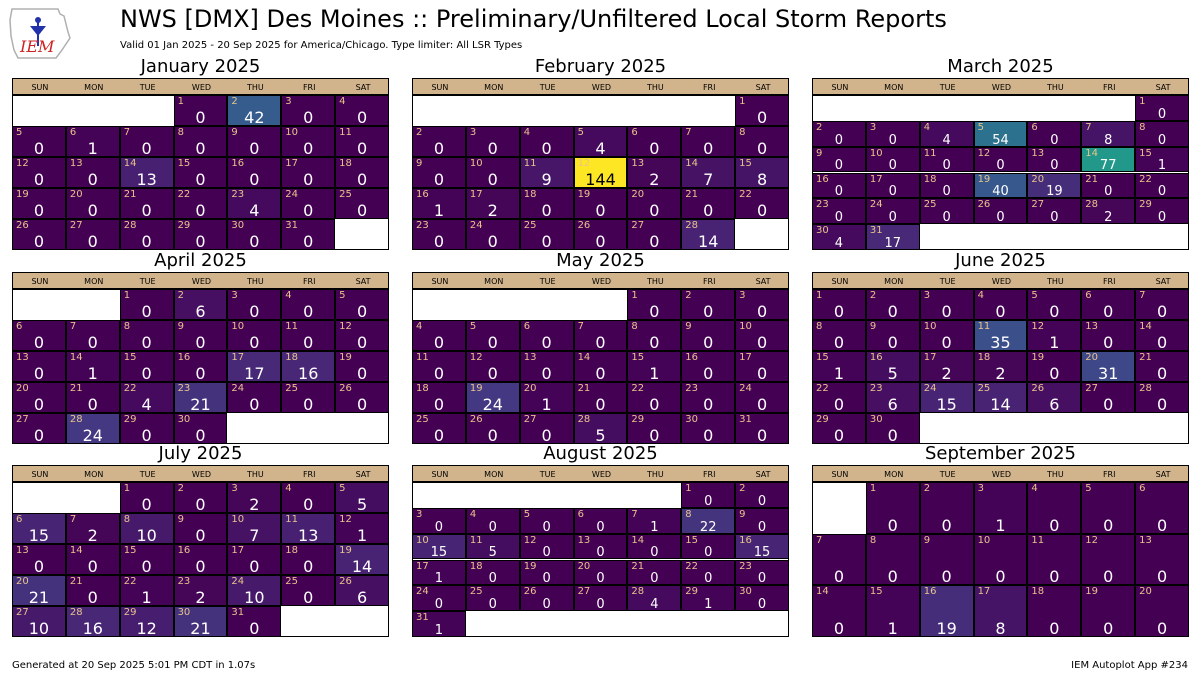 The height and width of the screenshot is (675, 1200). Describe the element at coordinates (292, 194) in the screenshot. I see `day-number: 24` at that location.